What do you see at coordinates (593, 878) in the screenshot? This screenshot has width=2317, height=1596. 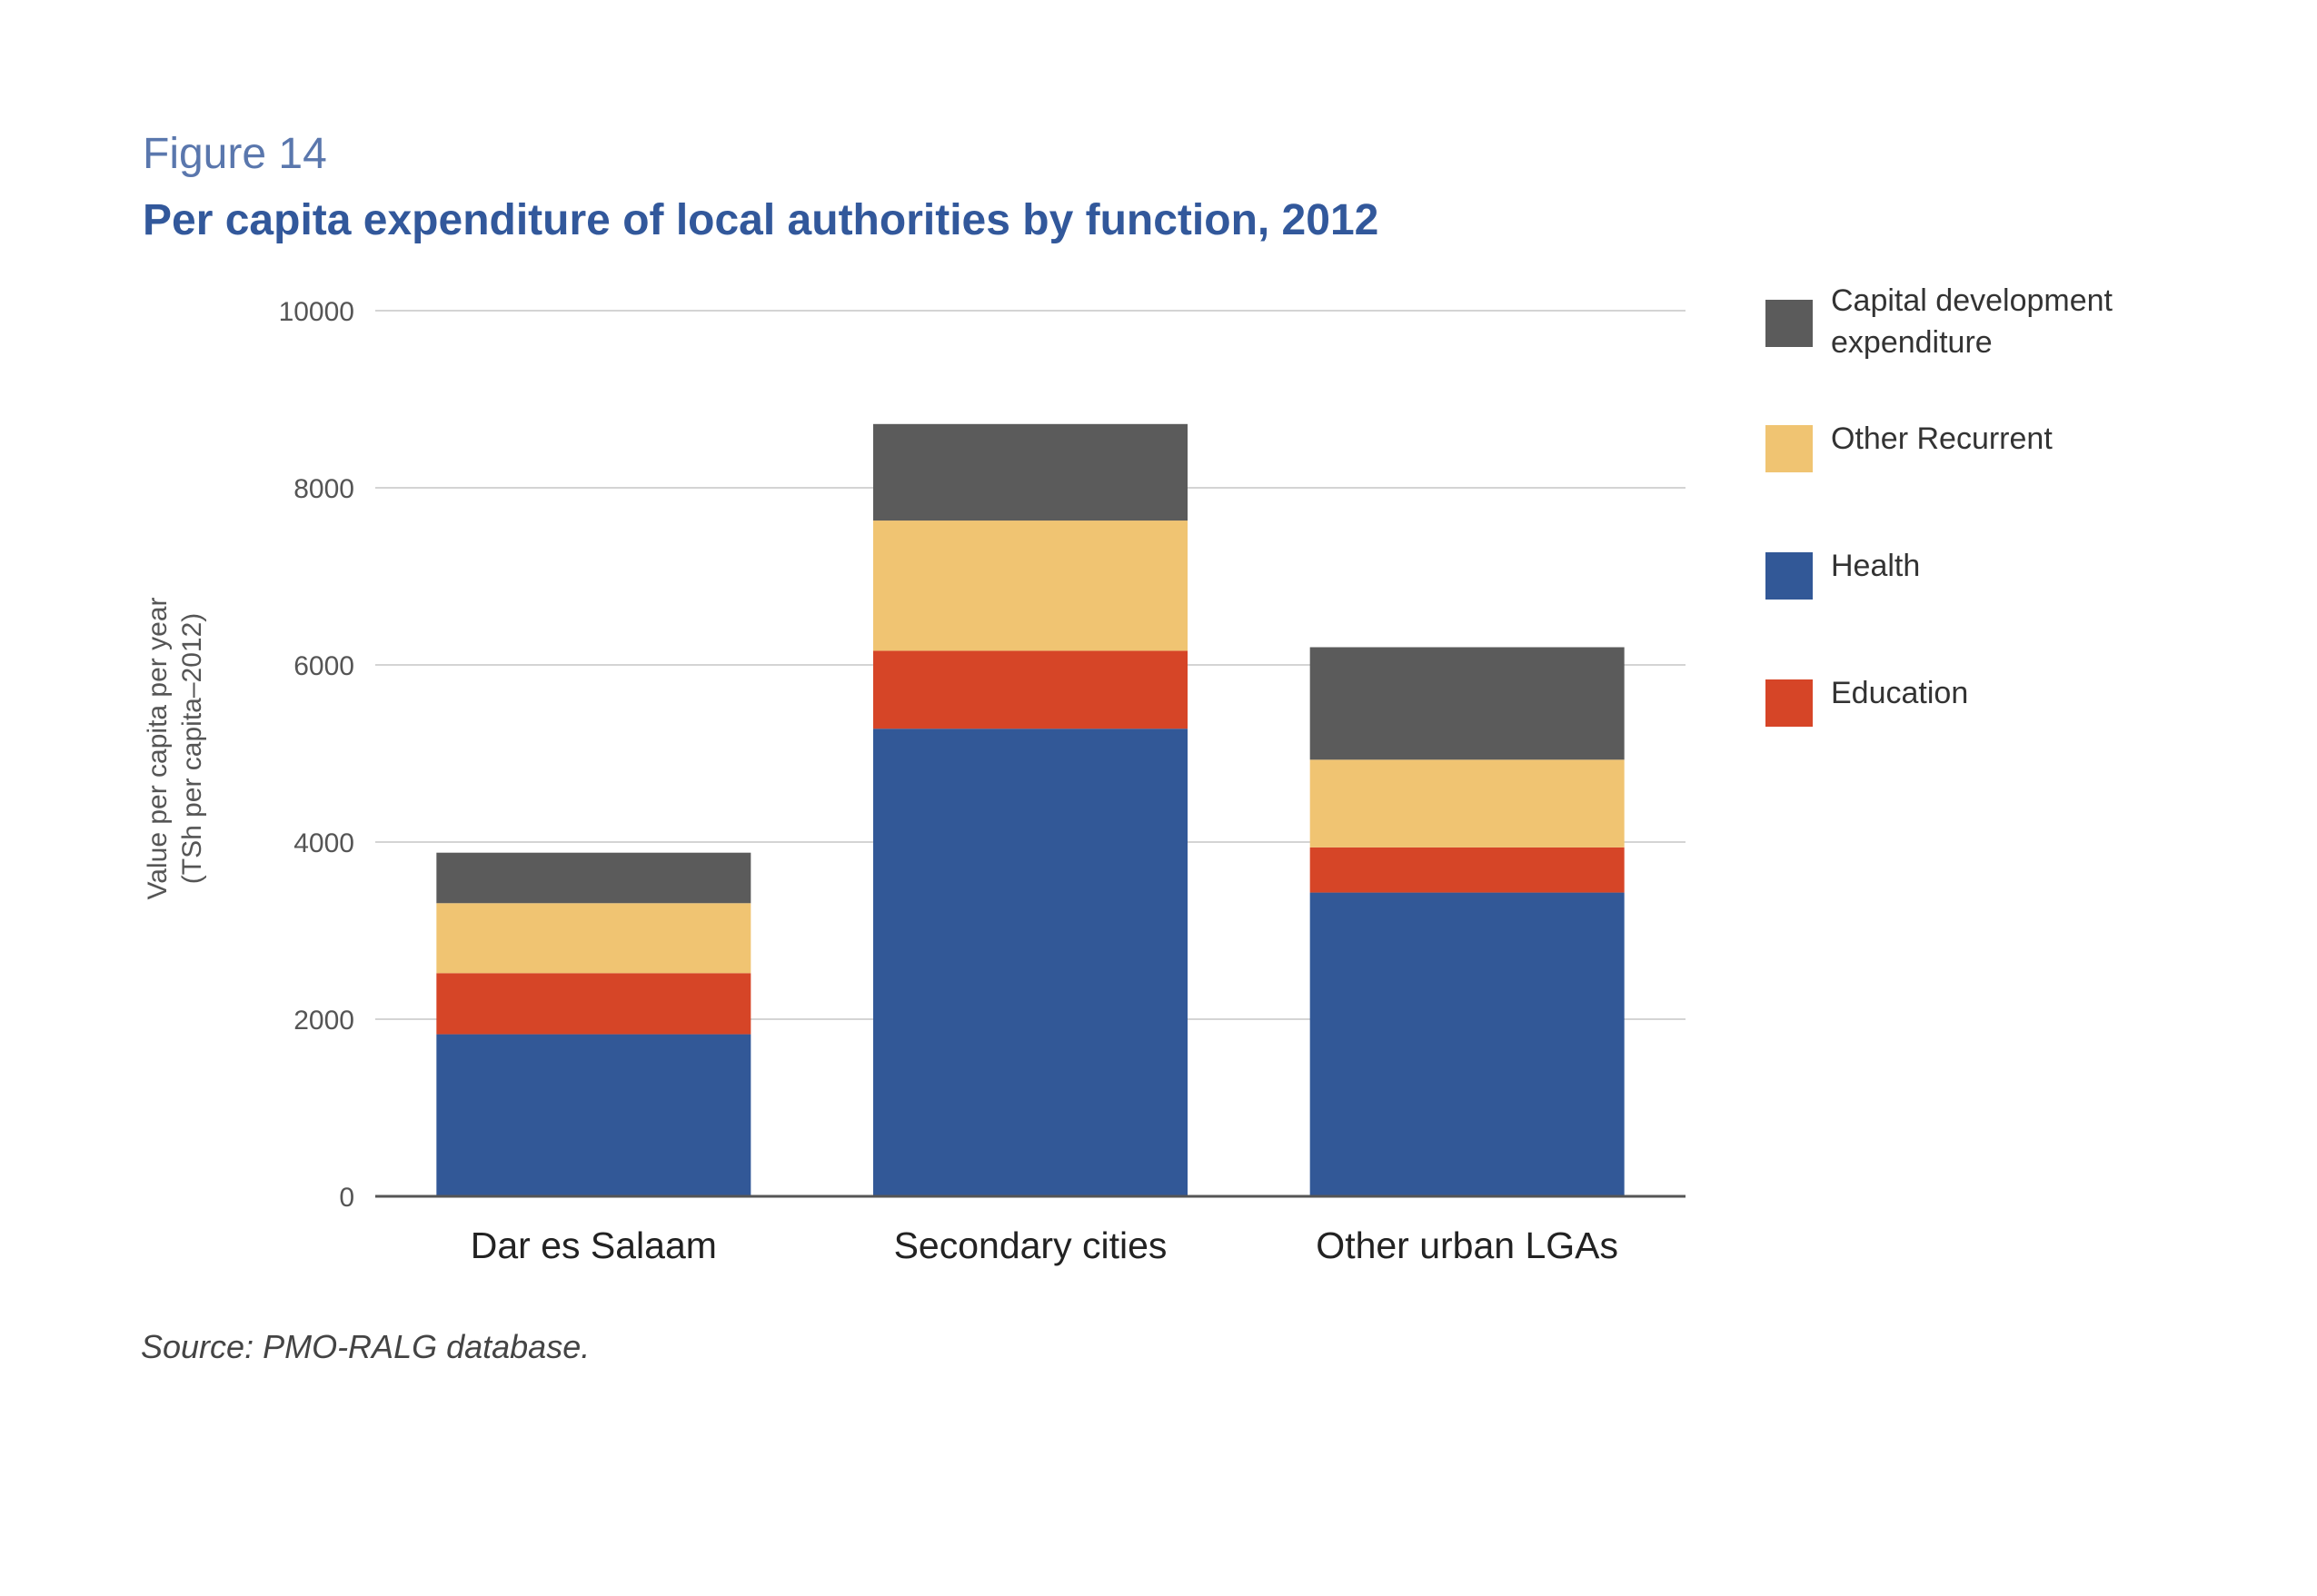 I see `bar-0-capital-development-expenditure` at bounding box center [593, 878].